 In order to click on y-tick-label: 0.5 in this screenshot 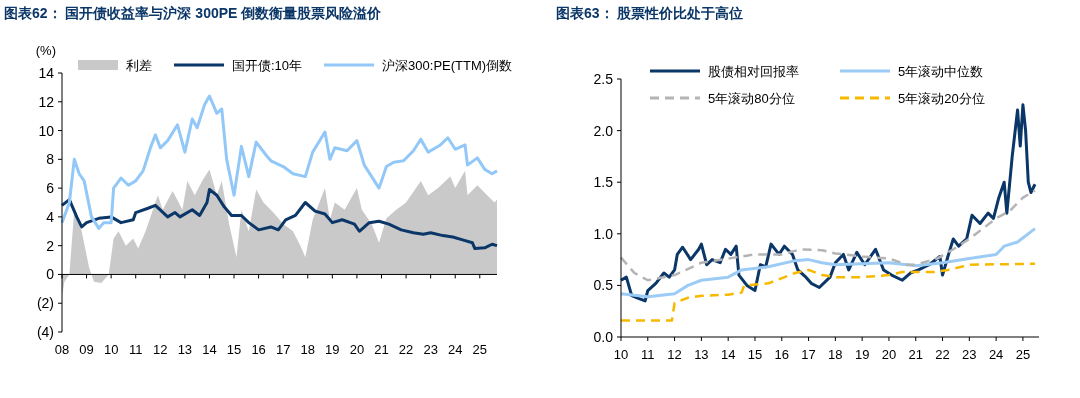, I will do `click(603, 285)`.